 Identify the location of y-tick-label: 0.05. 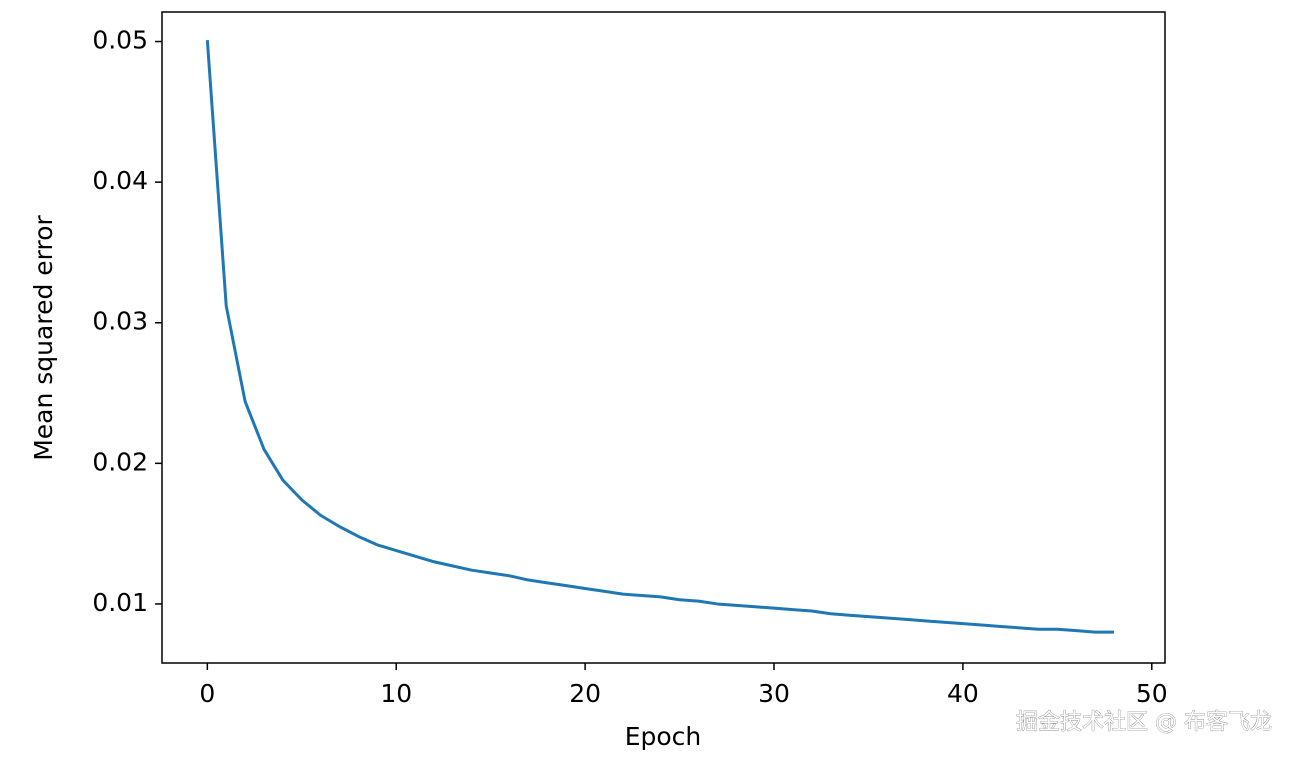
(120, 40).